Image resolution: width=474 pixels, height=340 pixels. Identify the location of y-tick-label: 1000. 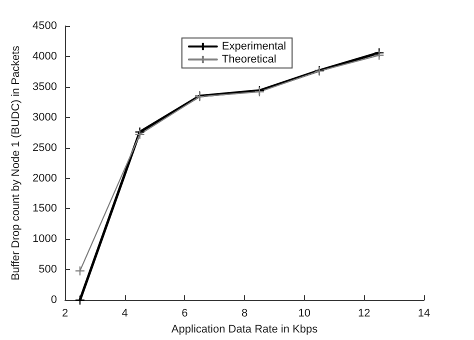
(44, 239).